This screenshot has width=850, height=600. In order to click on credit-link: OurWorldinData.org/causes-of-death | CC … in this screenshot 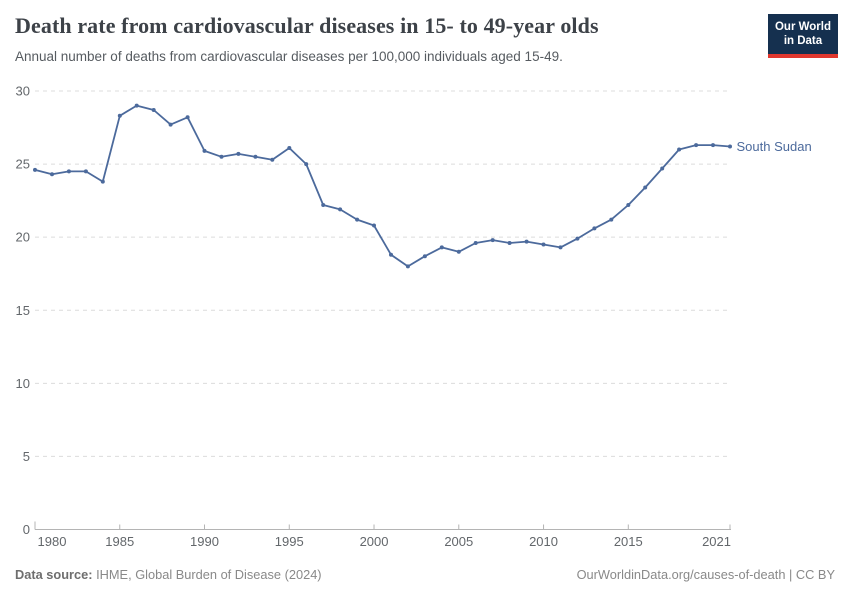, I will do `click(705, 574)`.